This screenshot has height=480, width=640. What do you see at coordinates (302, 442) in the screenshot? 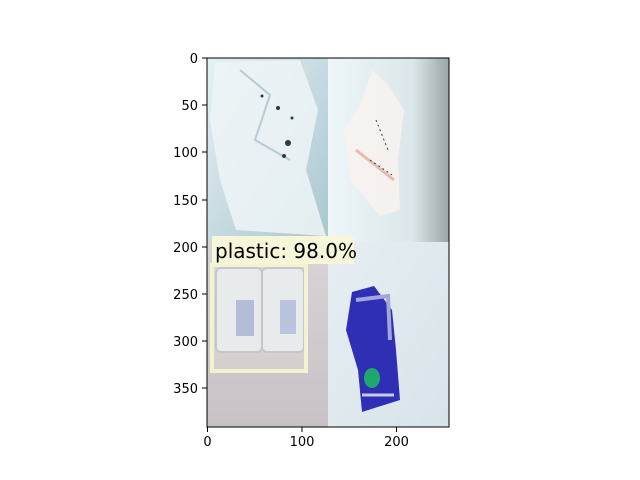
I see `x-tick-label: 100` at bounding box center [302, 442].